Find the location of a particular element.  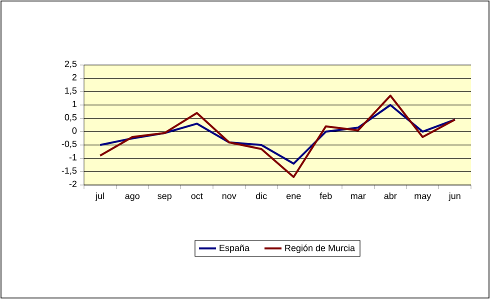

y-tick-label: 0 is located at coordinates (74, 130).